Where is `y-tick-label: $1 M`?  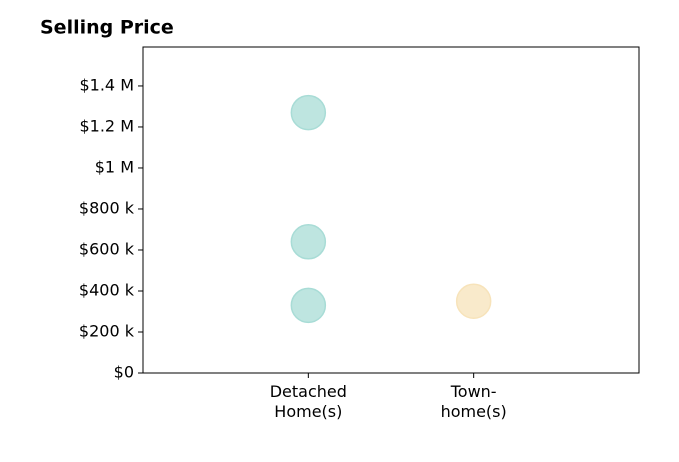
y-tick-label: $1 M is located at coordinates (114, 166).